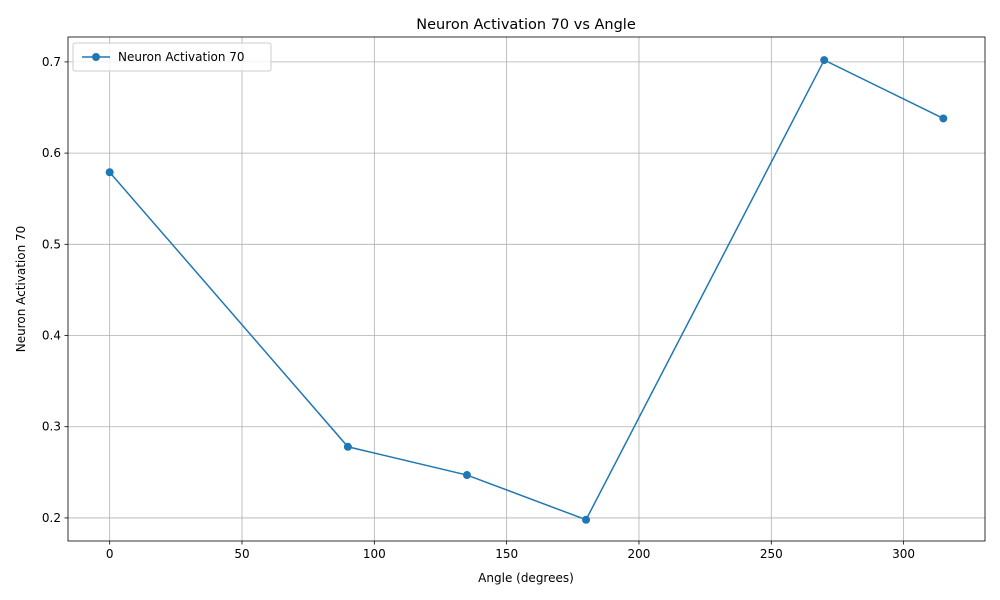 The image size is (1000, 600). Describe the element at coordinates (51, 336) in the screenshot. I see `y-tick-label: 0.4` at that location.